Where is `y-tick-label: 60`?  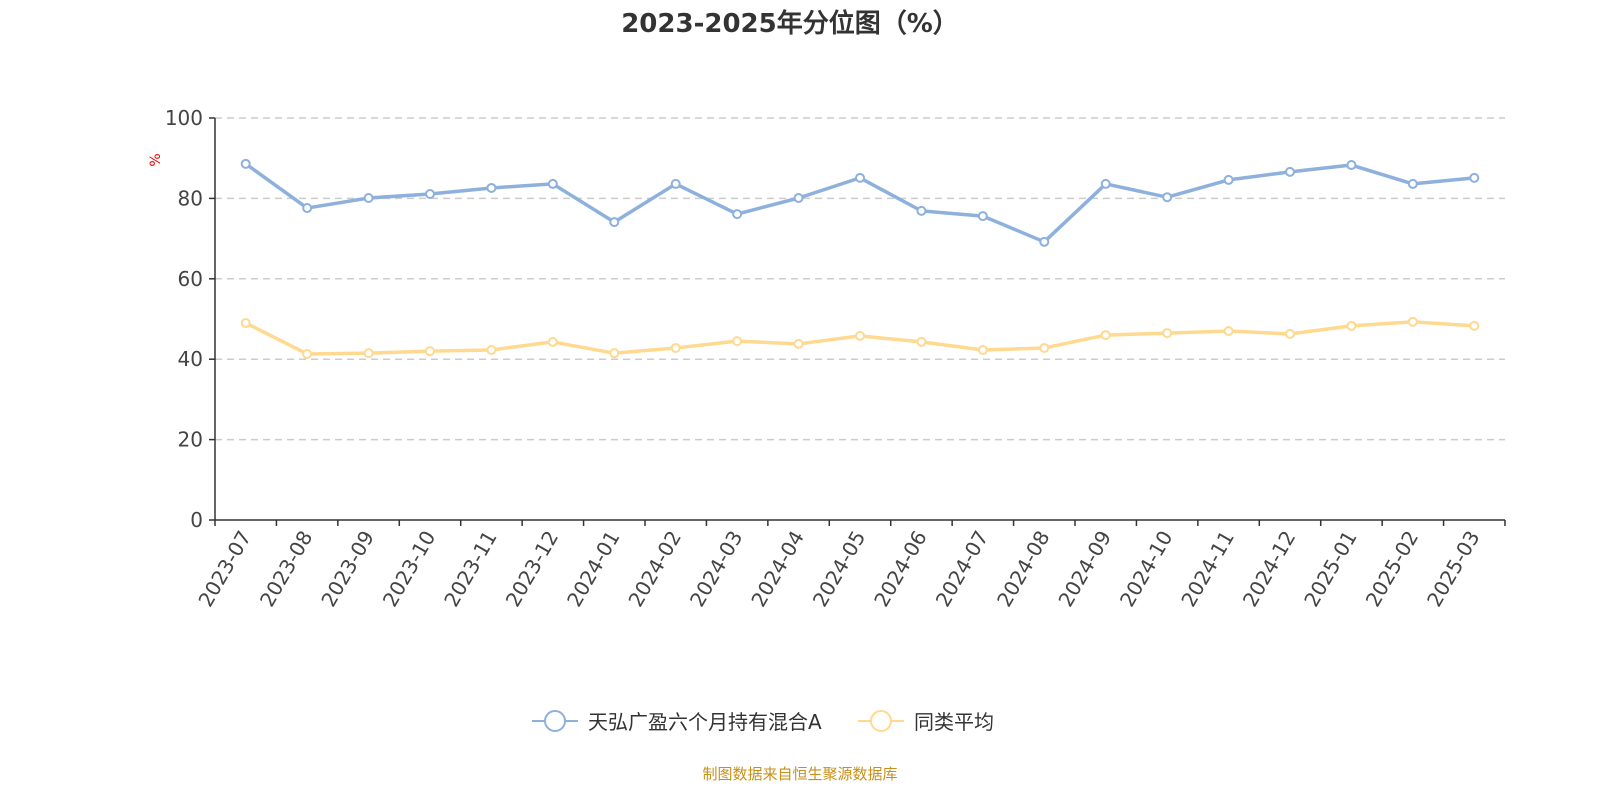
y-tick-label: 60 is located at coordinates (190, 279).